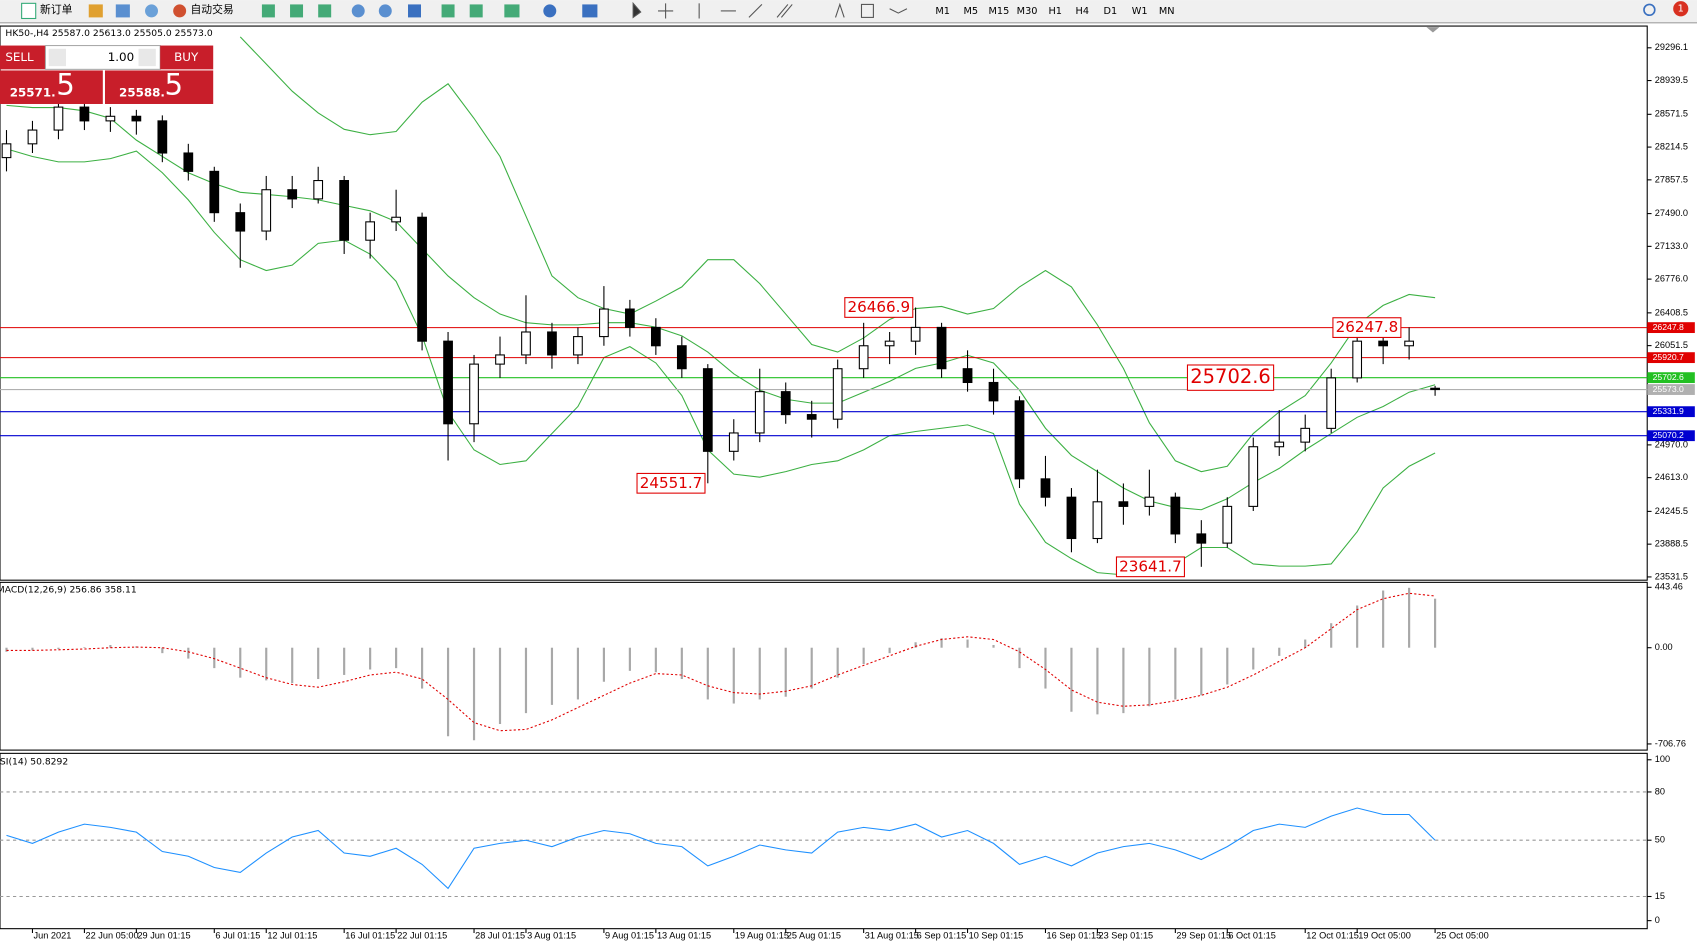 Image resolution: width=1697 pixels, height=945 pixels. What do you see at coordinates (1140, 11) in the screenshot?
I see `timeframe-button: W1` at bounding box center [1140, 11].